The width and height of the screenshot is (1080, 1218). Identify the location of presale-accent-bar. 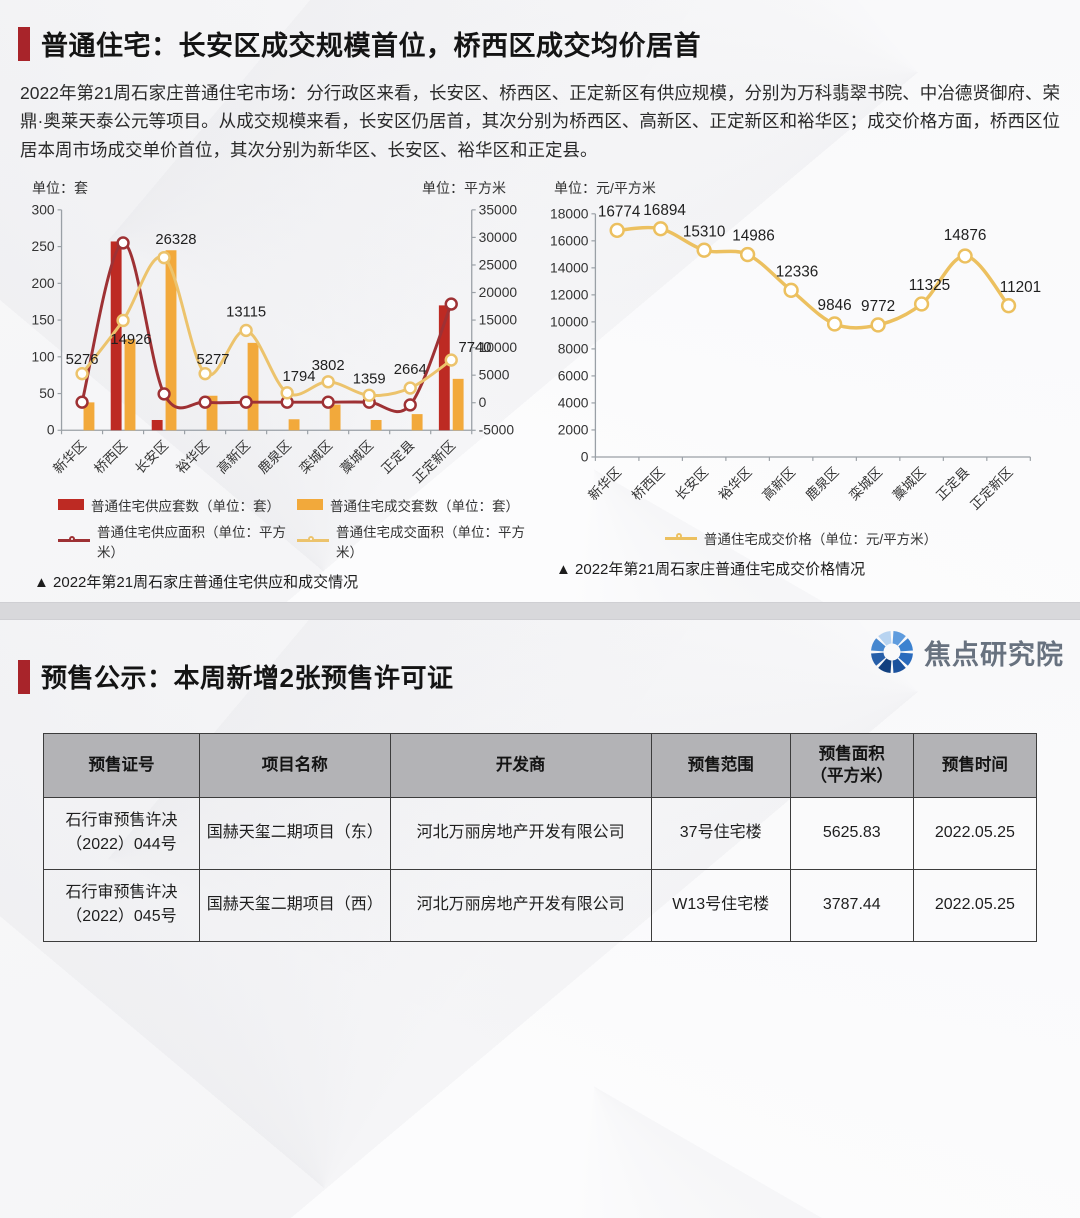
(24, 676).